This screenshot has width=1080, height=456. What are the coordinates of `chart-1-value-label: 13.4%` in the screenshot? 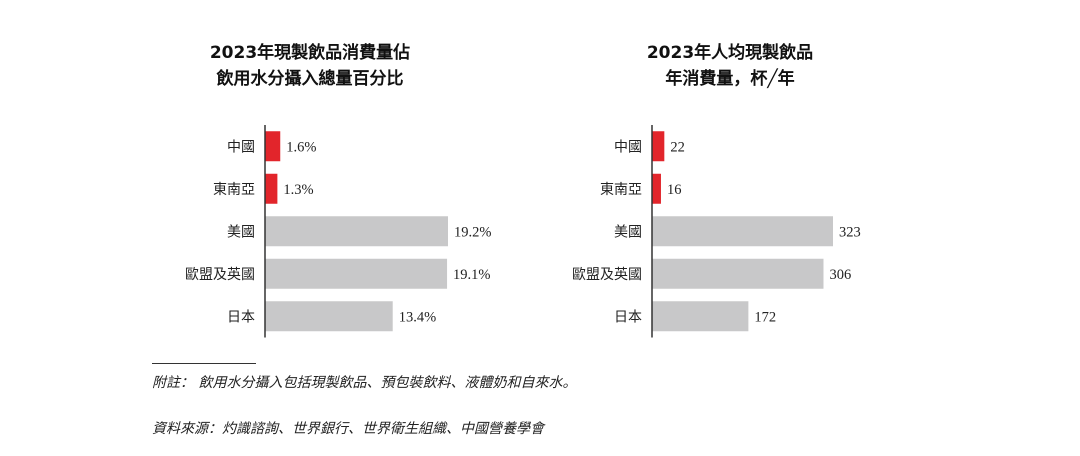 It's located at (417, 317).